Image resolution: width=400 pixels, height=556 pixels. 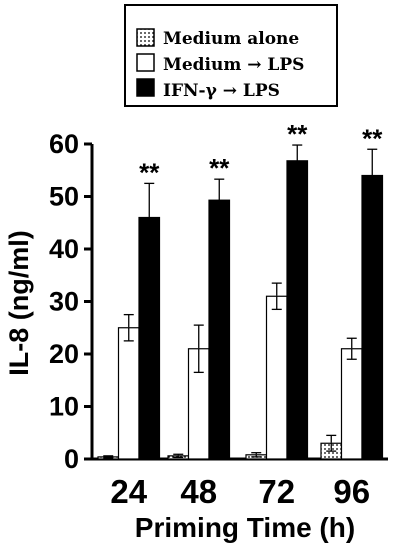 I want to click on legend: Medium alone Medium → LPS IFN-γ → LPS, so click(x=231, y=55).